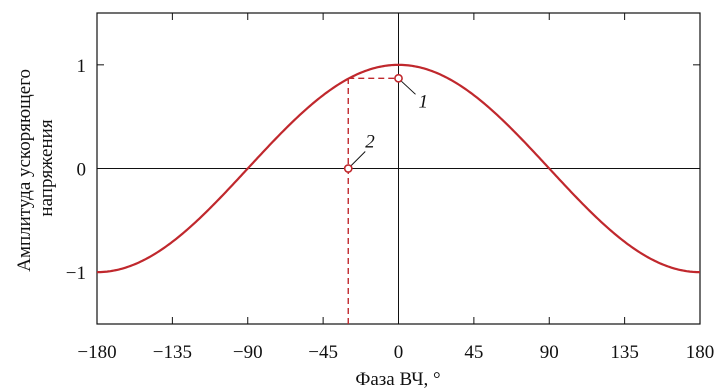 The width and height of the screenshot is (722, 390). I want to click on annotations: 12, so click(386, 198).